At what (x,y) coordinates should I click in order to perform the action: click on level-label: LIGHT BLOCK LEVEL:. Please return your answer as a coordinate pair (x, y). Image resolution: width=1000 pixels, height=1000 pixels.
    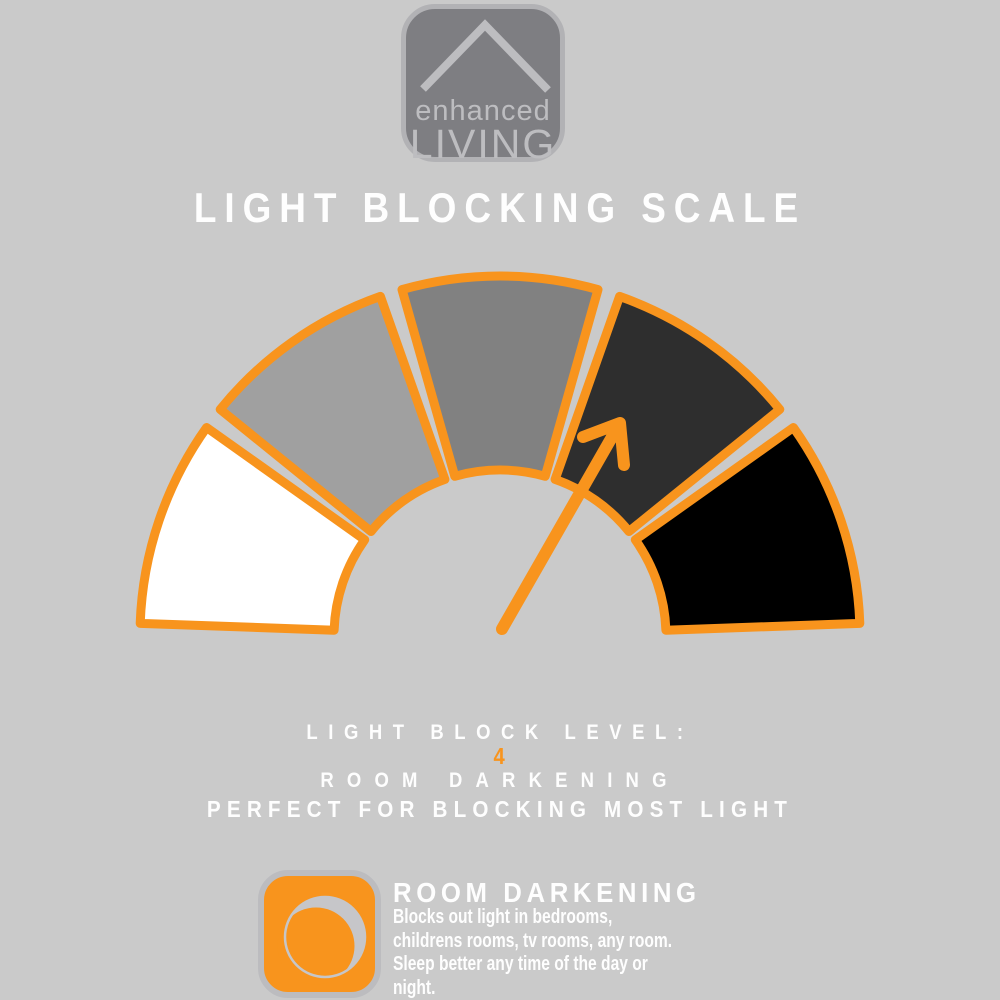
    Looking at the image, I should click on (500, 732).